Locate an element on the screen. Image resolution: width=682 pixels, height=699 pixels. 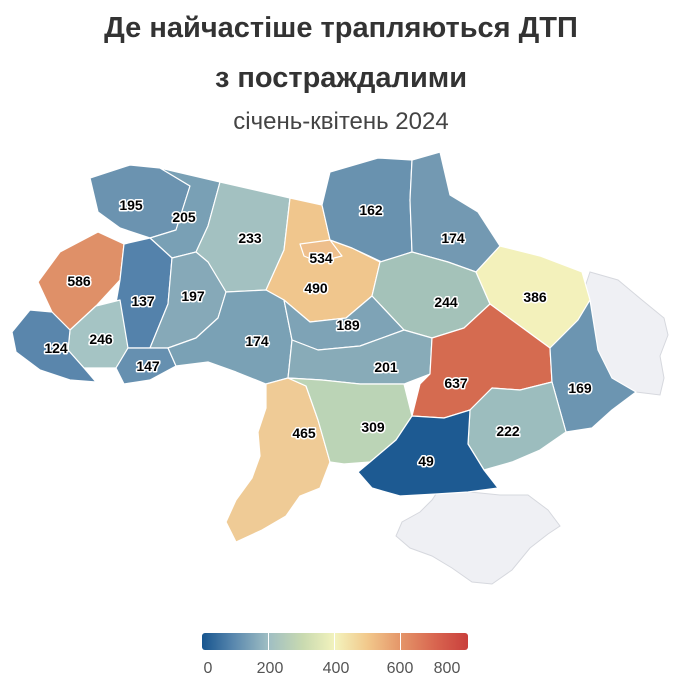
region-label: 534 is located at coordinates (321, 258).